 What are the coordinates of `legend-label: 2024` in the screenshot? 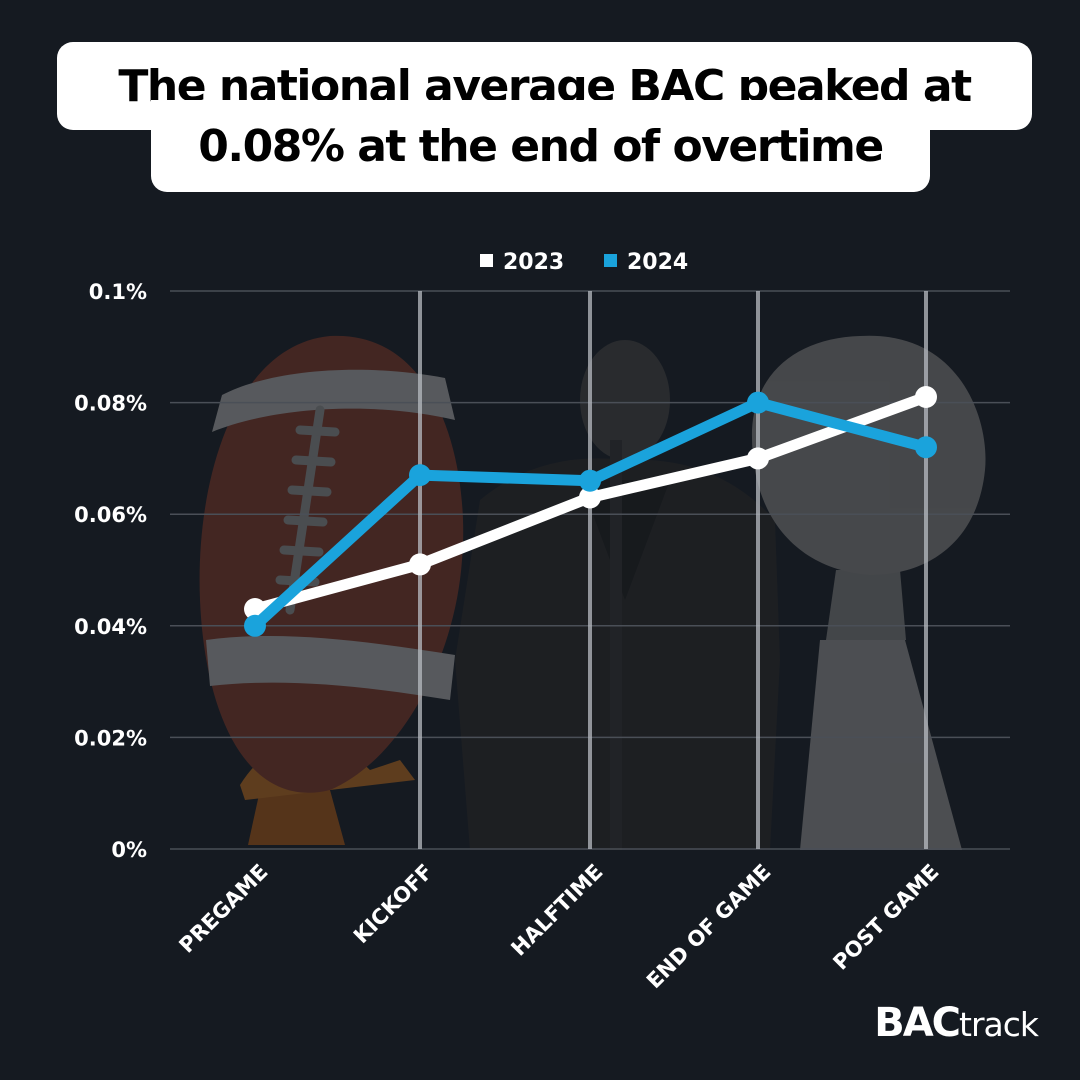 It's located at (657, 262).